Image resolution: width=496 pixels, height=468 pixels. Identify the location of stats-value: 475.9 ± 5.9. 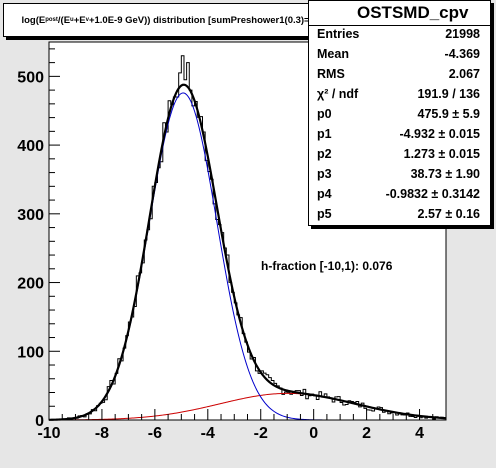
(448, 114).